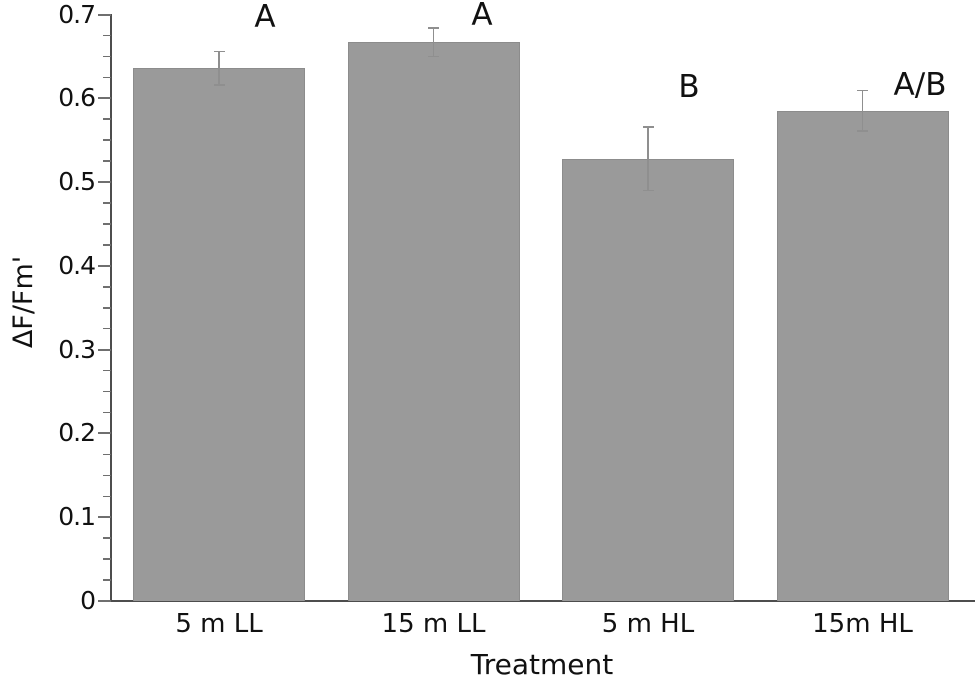  I want to click on x-tick-label: 15 m LL, so click(433, 624).